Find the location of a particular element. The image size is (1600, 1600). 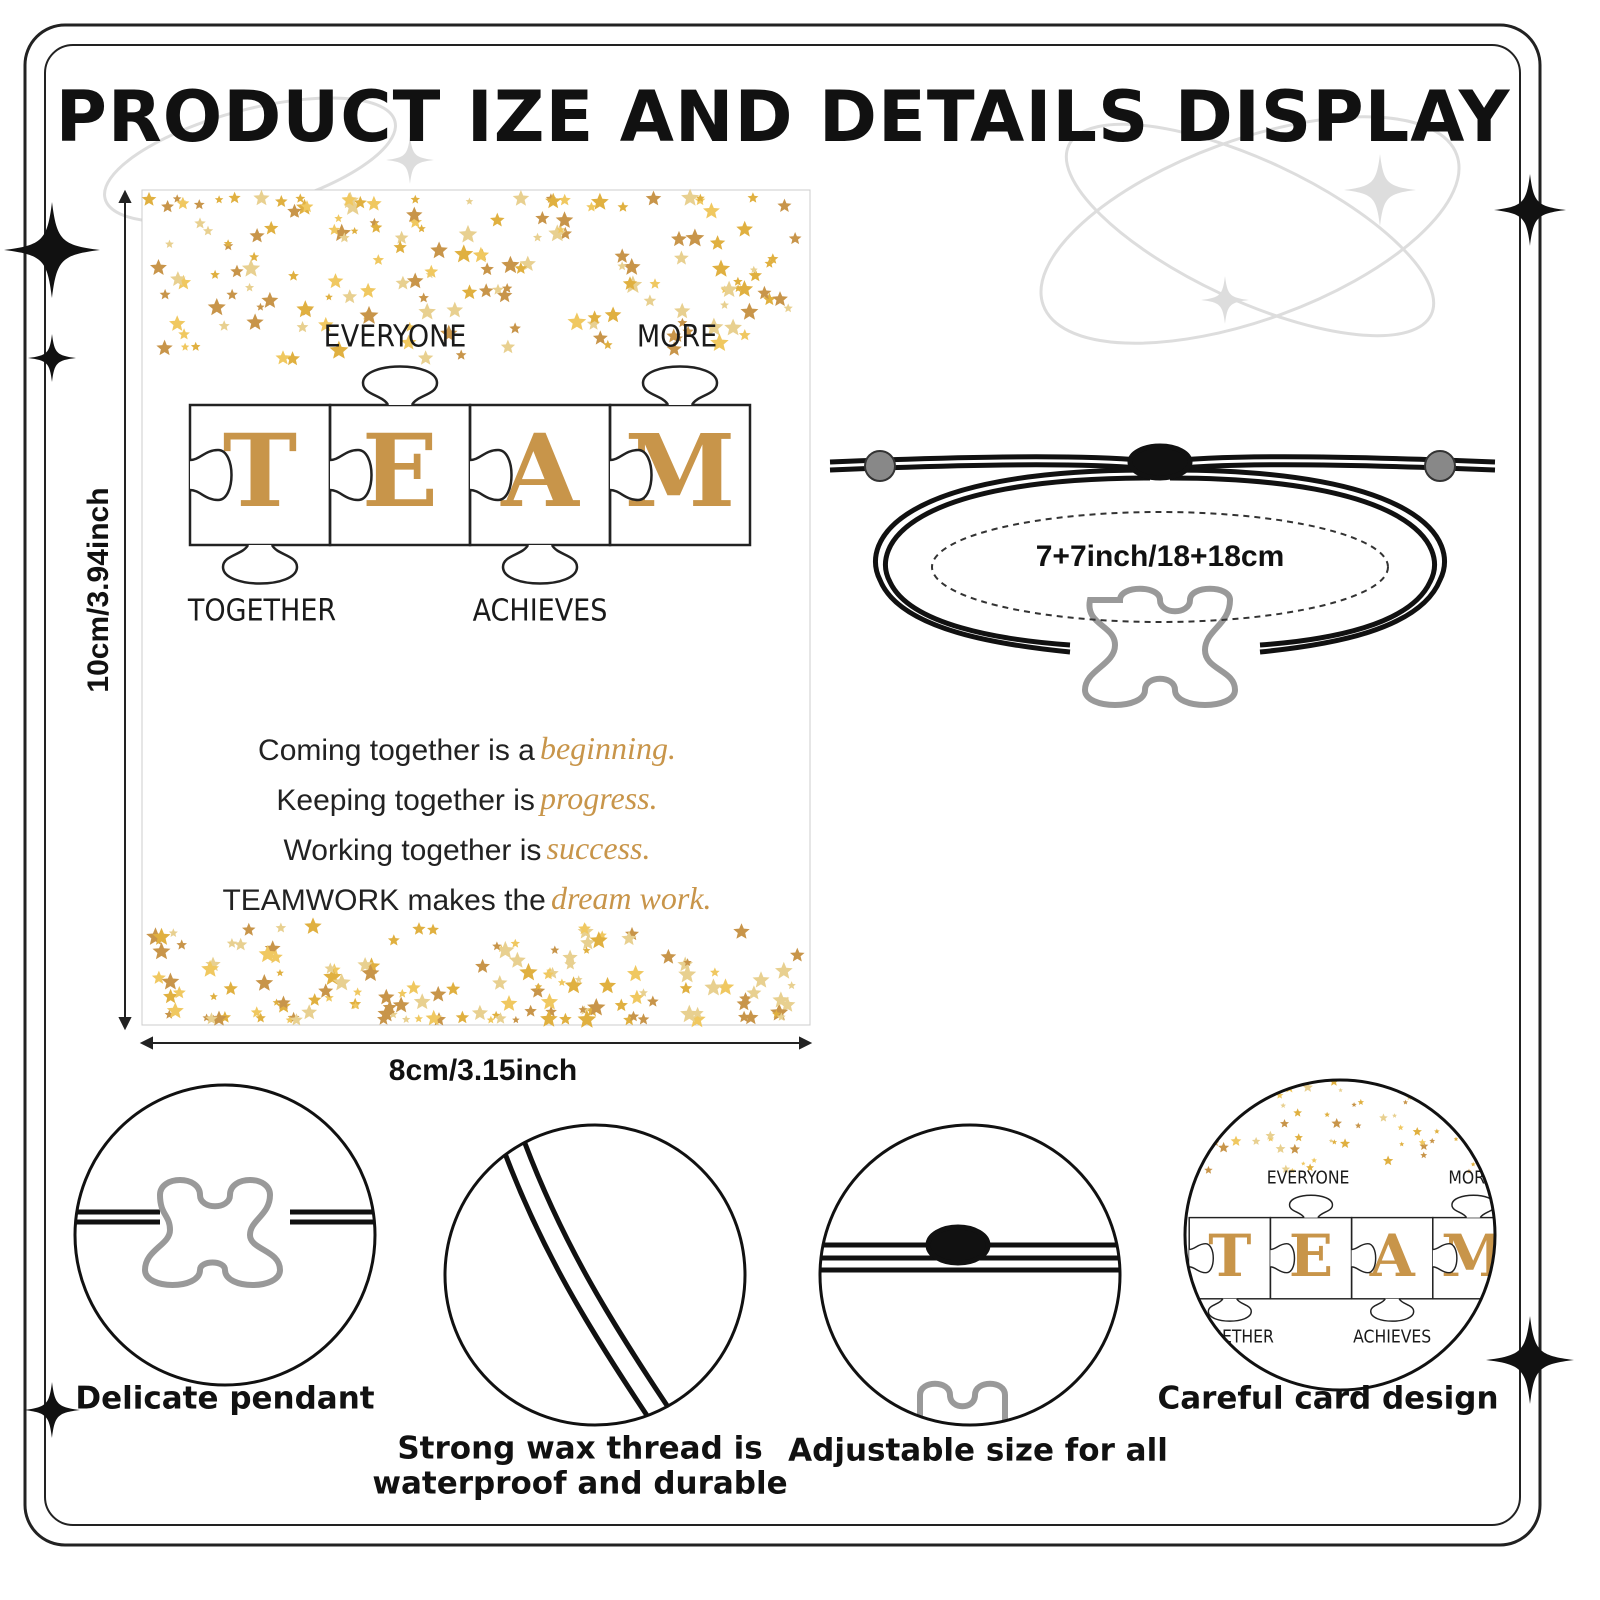

team-letter: E is located at coordinates (400, 471).